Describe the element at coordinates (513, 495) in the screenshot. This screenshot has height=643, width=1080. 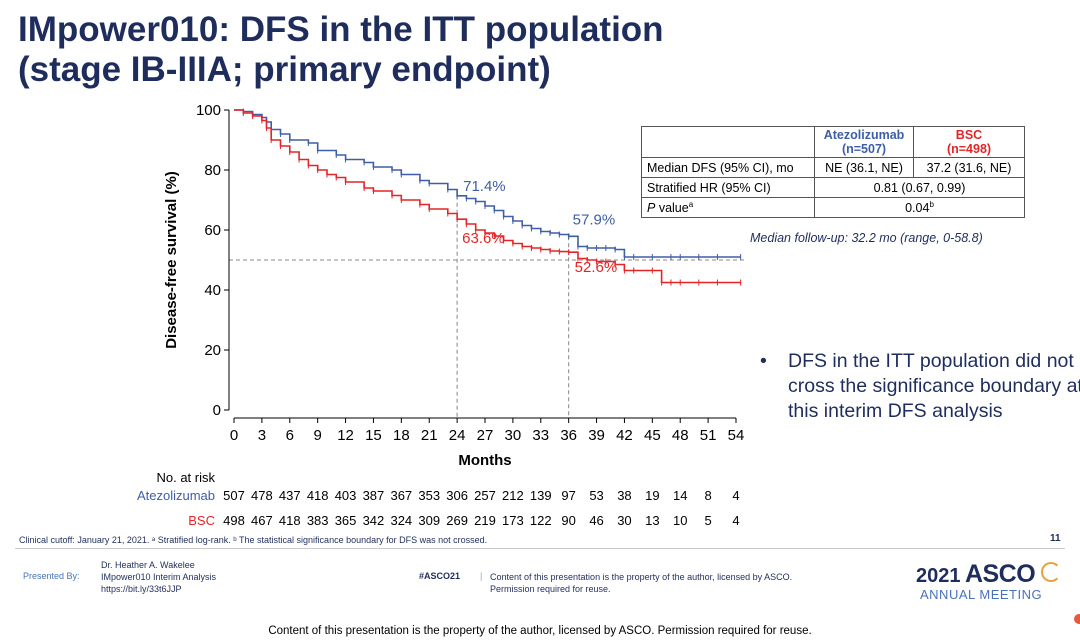
I see `risk-value: 212` at that location.